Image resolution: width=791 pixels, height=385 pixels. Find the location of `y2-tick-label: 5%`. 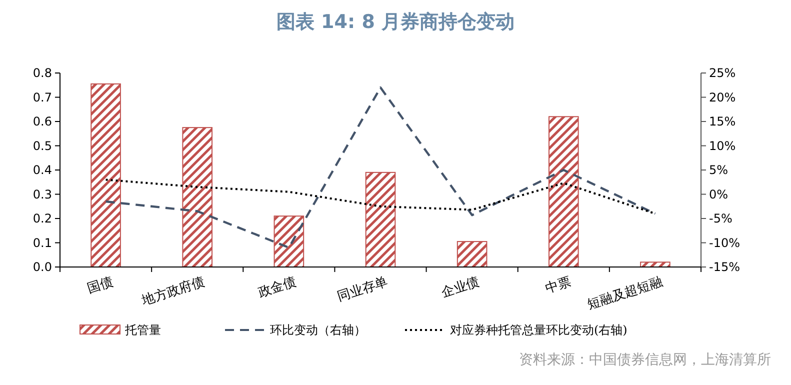

y2-tick-label: 5% is located at coordinates (718, 170).